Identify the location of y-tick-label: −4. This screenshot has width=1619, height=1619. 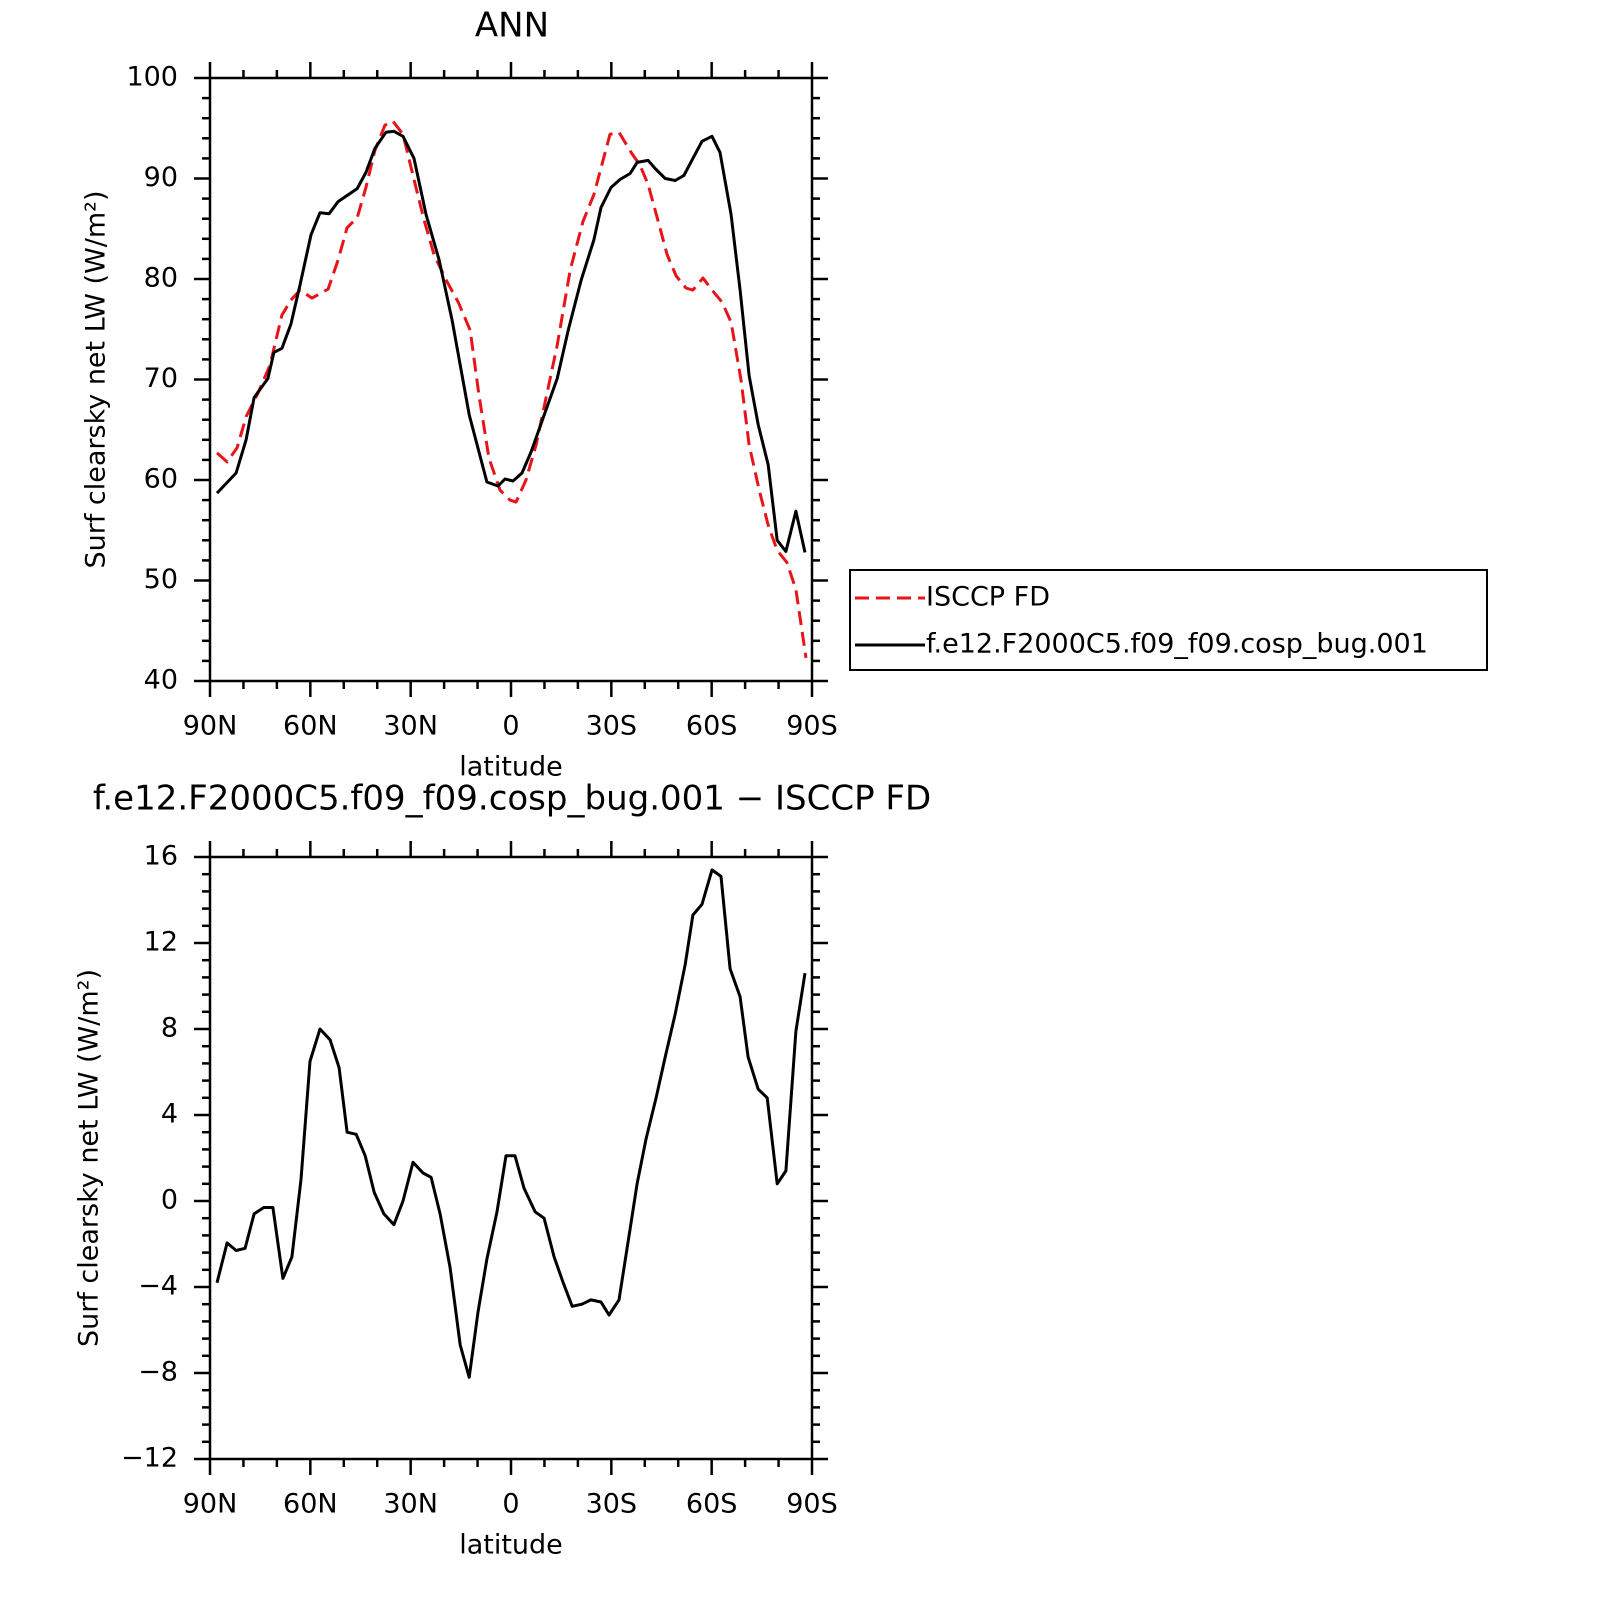
(158, 1286).